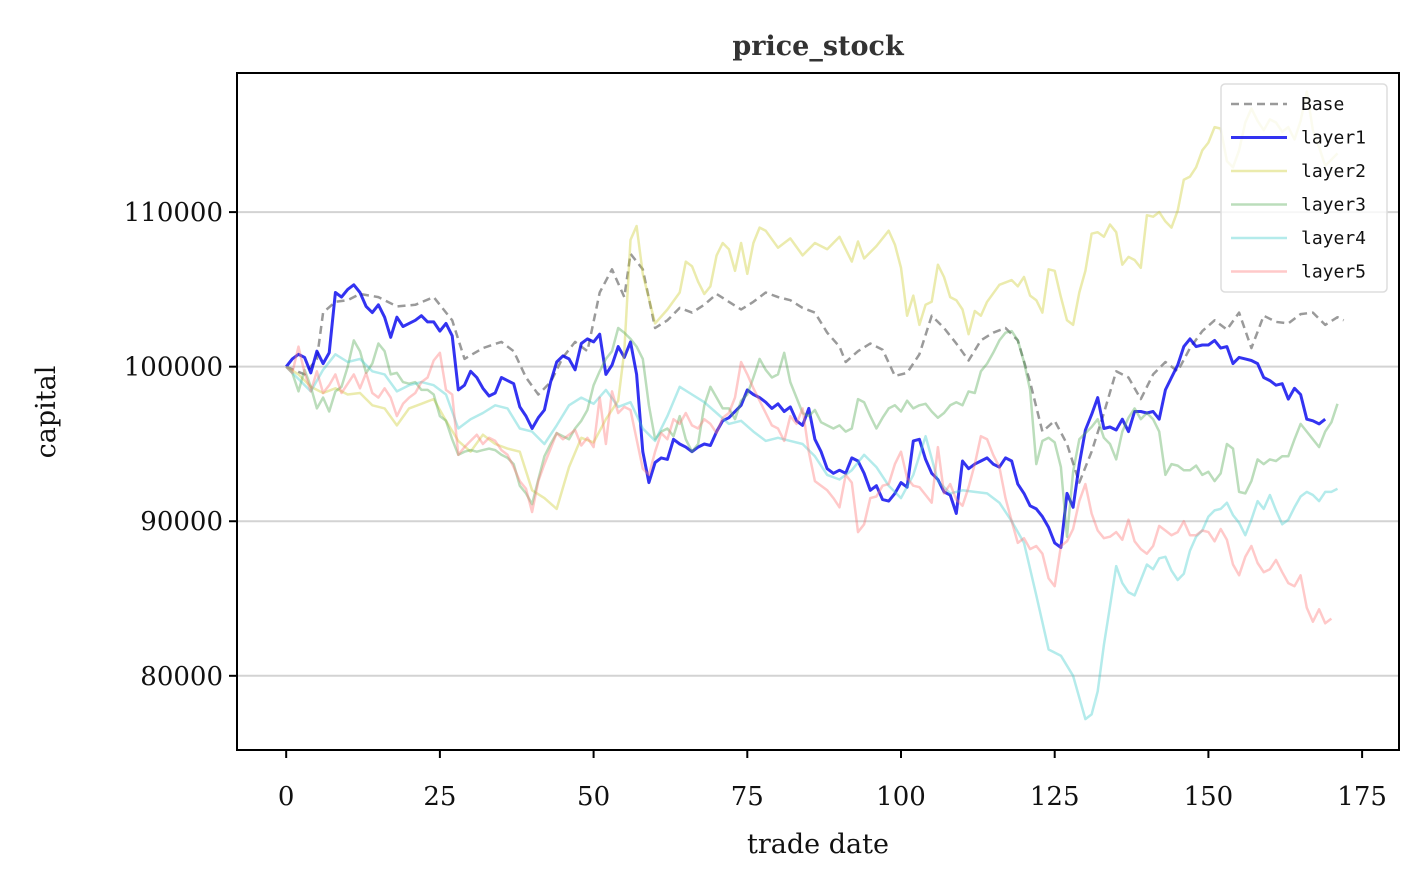 The height and width of the screenshot is (891, 1428). Describe the element at coordinates (901, 797) in the screenshot. I see `x-tick-label: 100` at that location.